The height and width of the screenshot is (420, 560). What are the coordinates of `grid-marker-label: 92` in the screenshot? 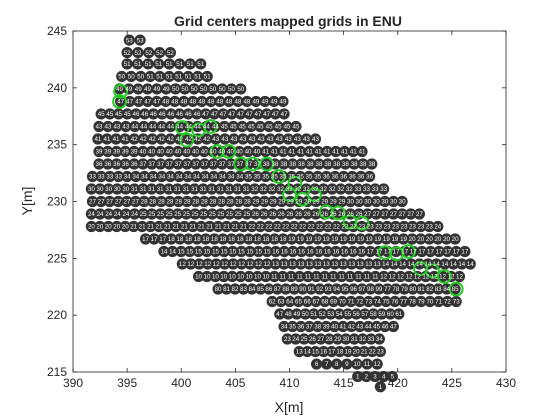 It's located at (319, 289).